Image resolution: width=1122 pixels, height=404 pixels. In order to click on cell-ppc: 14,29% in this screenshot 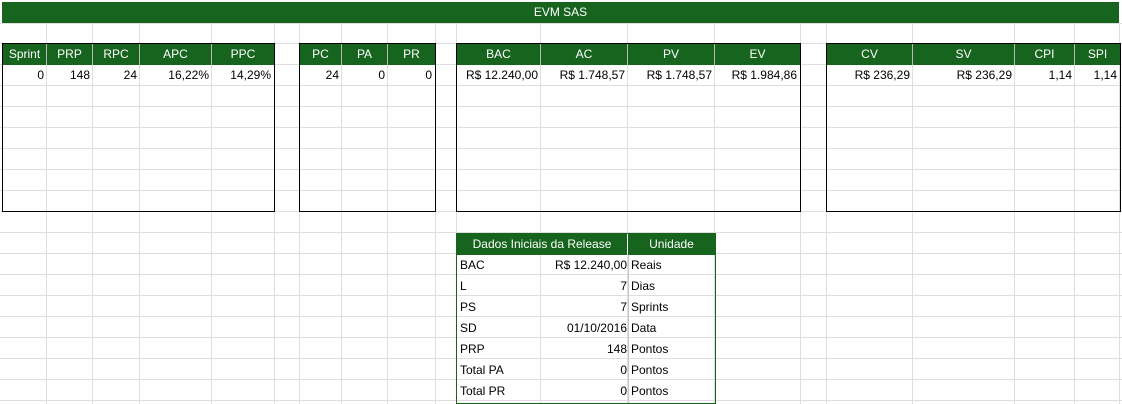, I will do `click(250, 75)`.